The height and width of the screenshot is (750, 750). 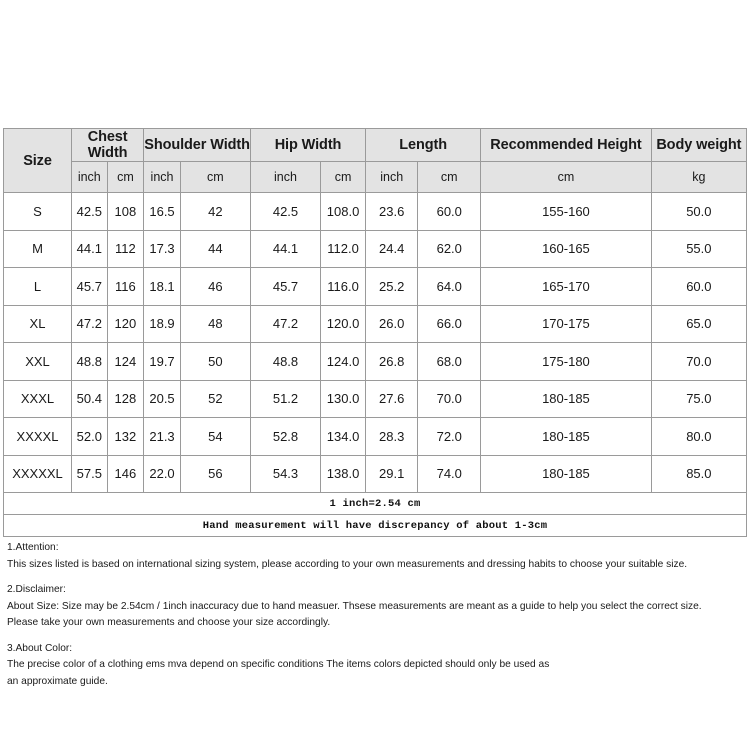 What do you see at coordinates (566, 248) in the screenshot?
I see `cell-recommended-height: 160-165` at bounding box center [566, 248].